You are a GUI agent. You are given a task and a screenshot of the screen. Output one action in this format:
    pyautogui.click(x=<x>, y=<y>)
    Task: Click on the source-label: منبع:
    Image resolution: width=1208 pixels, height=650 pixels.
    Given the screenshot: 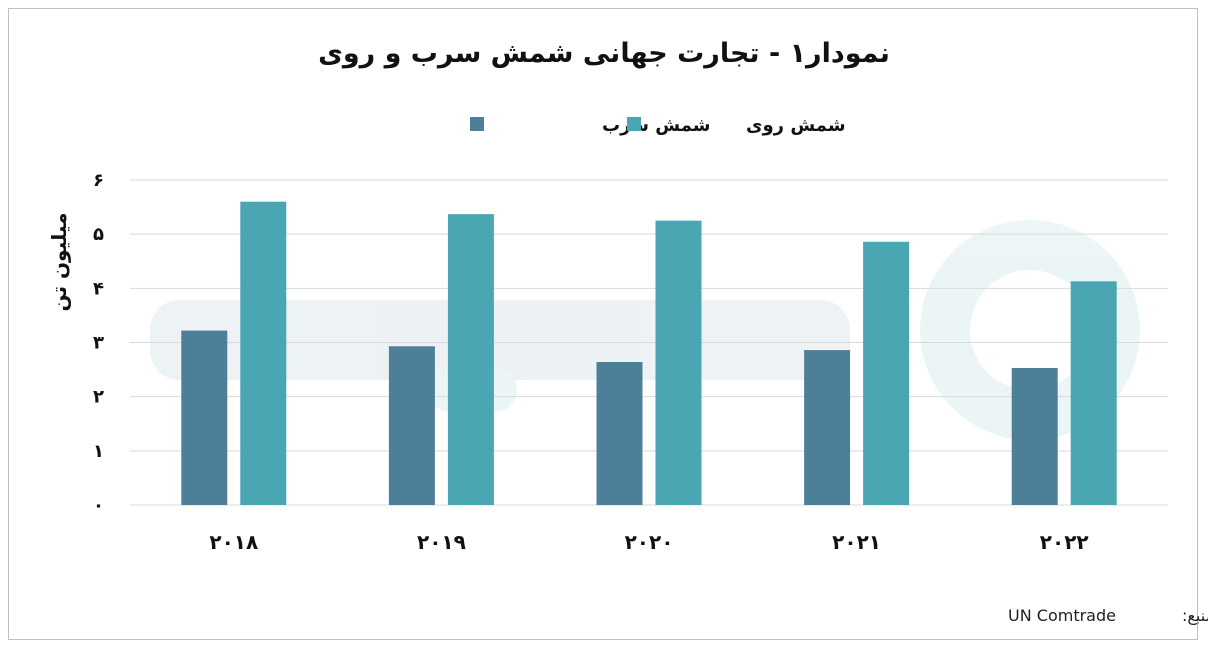 What is the action you would take?
    pyautogui.click(x=1195, y=616)
    